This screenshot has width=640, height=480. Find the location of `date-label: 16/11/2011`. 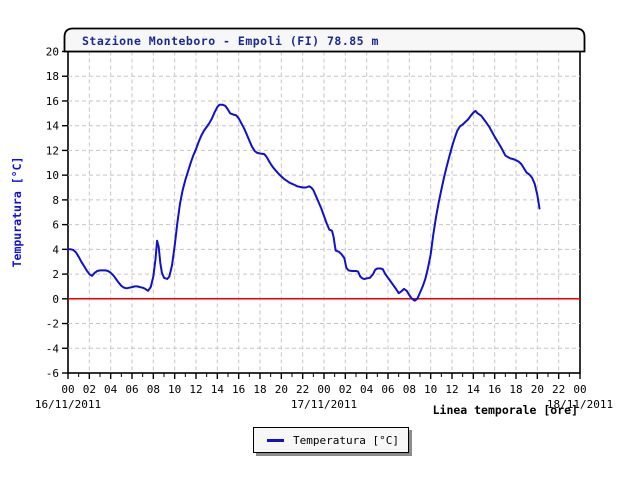

date-label: 16/11/2011 is located at coordinates (68, 404).